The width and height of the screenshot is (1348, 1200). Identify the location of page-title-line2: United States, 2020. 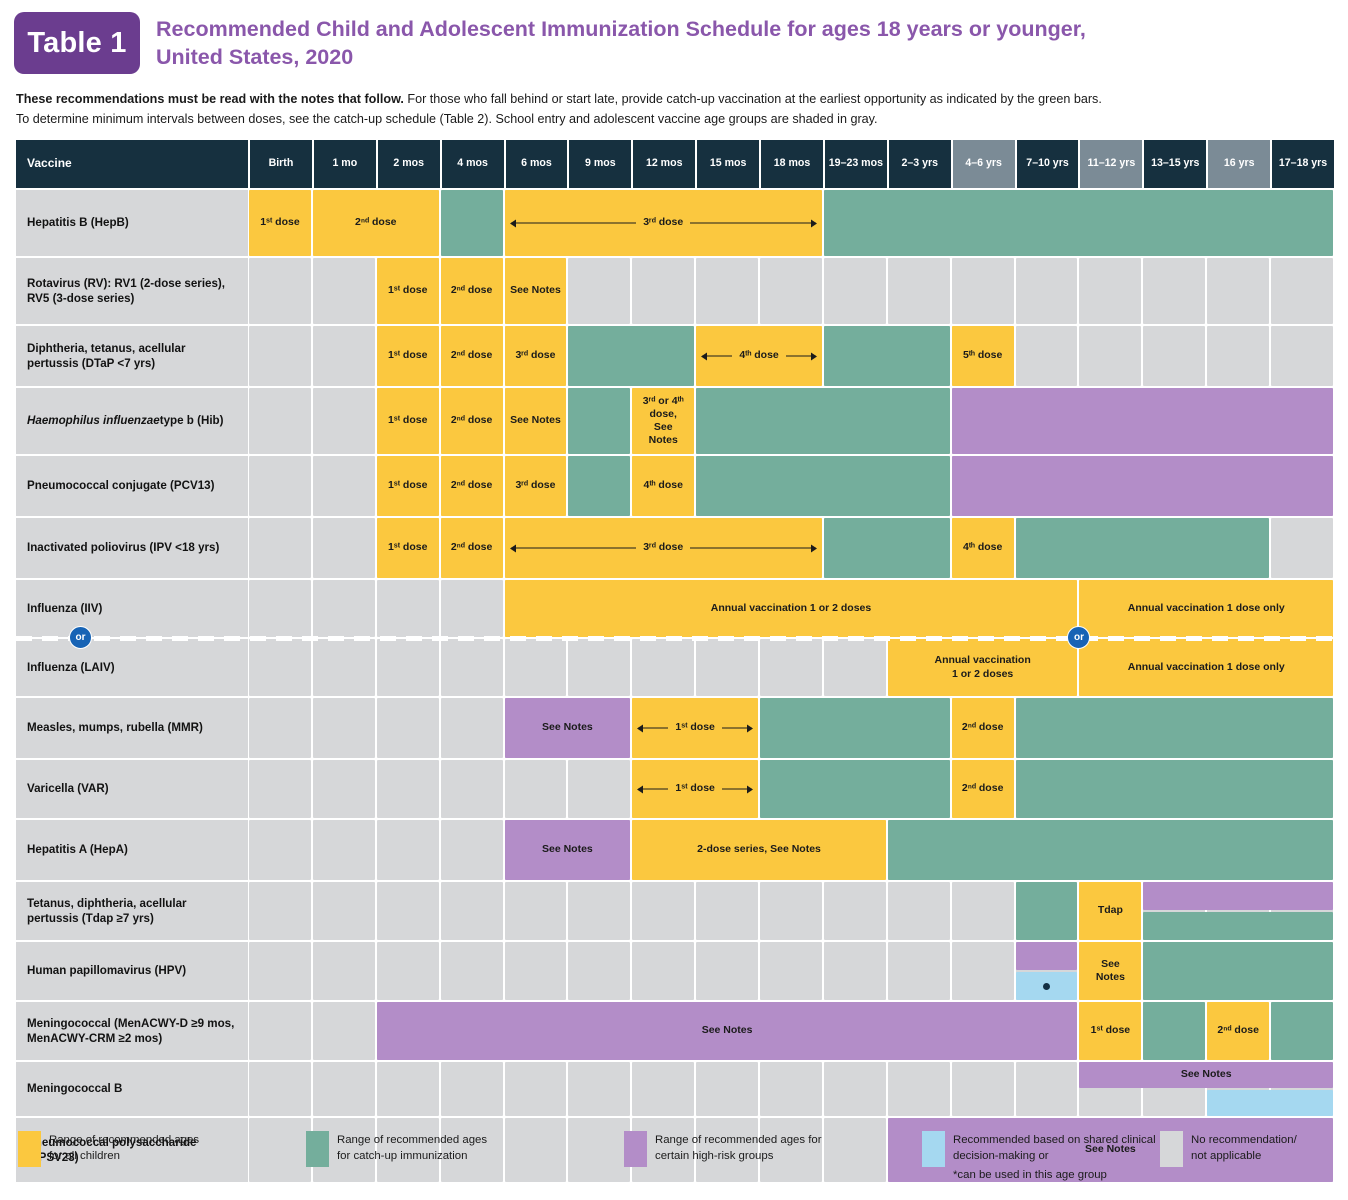
(255, 57).